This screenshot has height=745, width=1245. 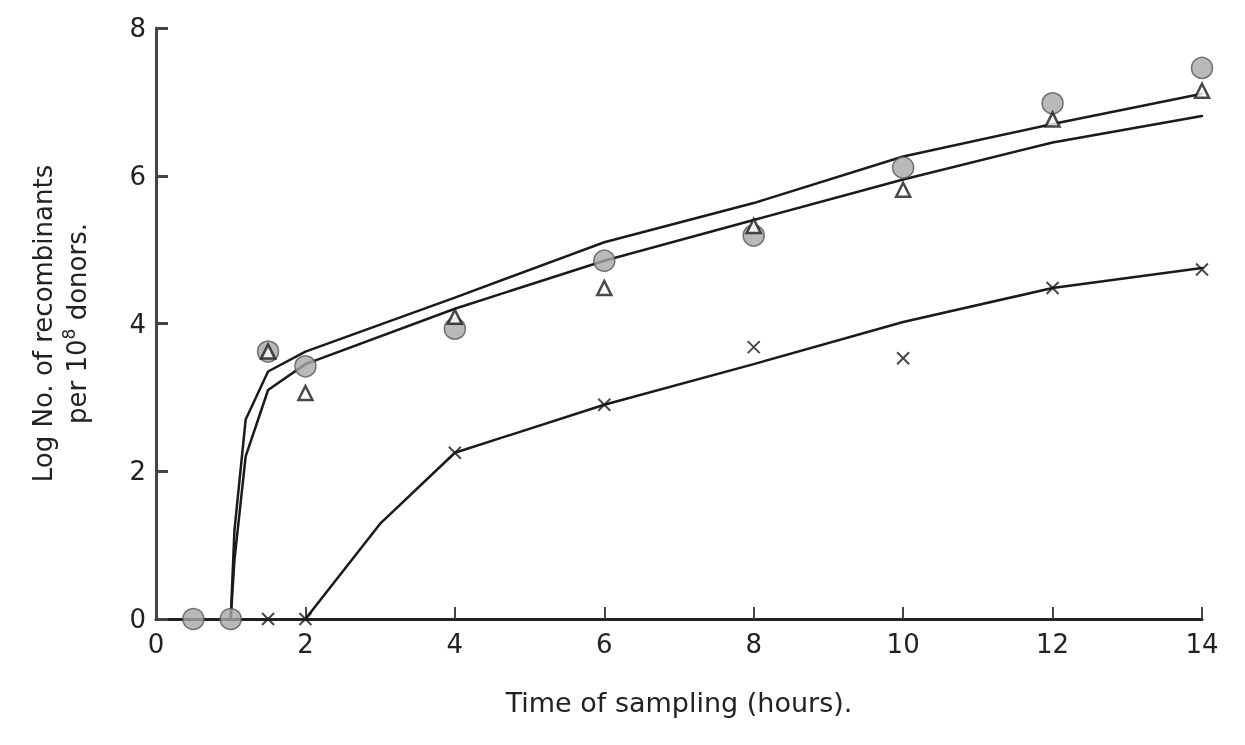 I want to click on x-axis-title: Time of sampling (hours)., so click(x=678, y=702).